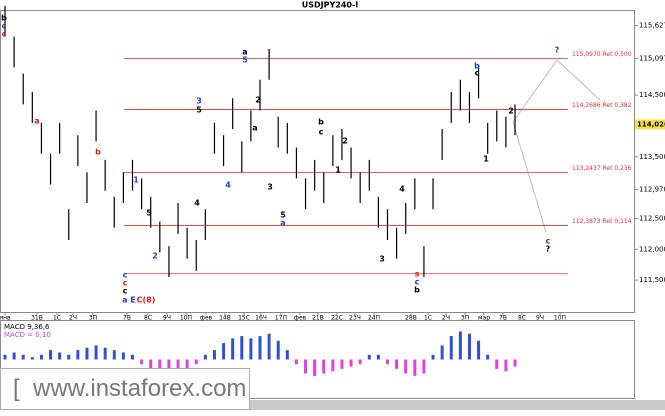 Image resolution: width=665 pixels, height=416 pixels. What do you see at coordinates (318, 318) in the screenshot?
I see `x-tick-label: 21В` at bounding box center [318, 318].